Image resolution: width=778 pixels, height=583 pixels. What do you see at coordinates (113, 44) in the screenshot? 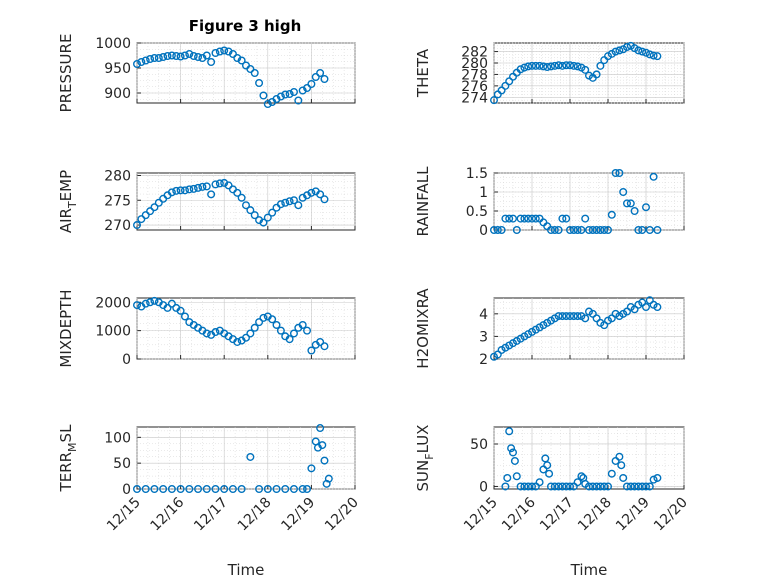
I see `y-tick-label: 1000` at bounding box center [113, 44].